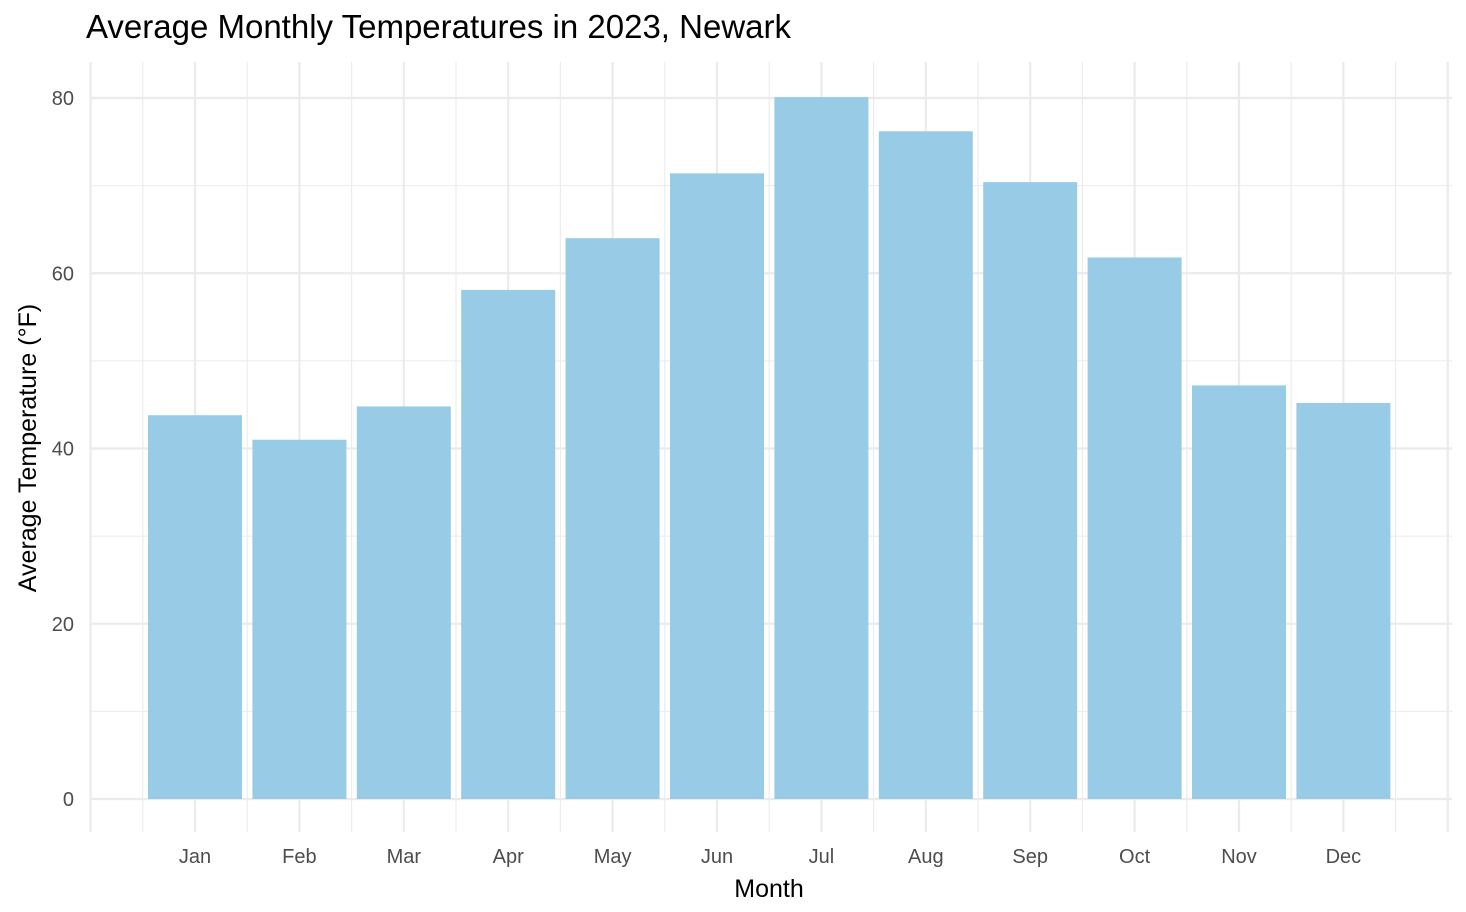 The image size is (1466, 912). What do you see at coordinates (1134, 528) in the screenshot?
I see `bar-oct` at bounding box center [1134, 528].